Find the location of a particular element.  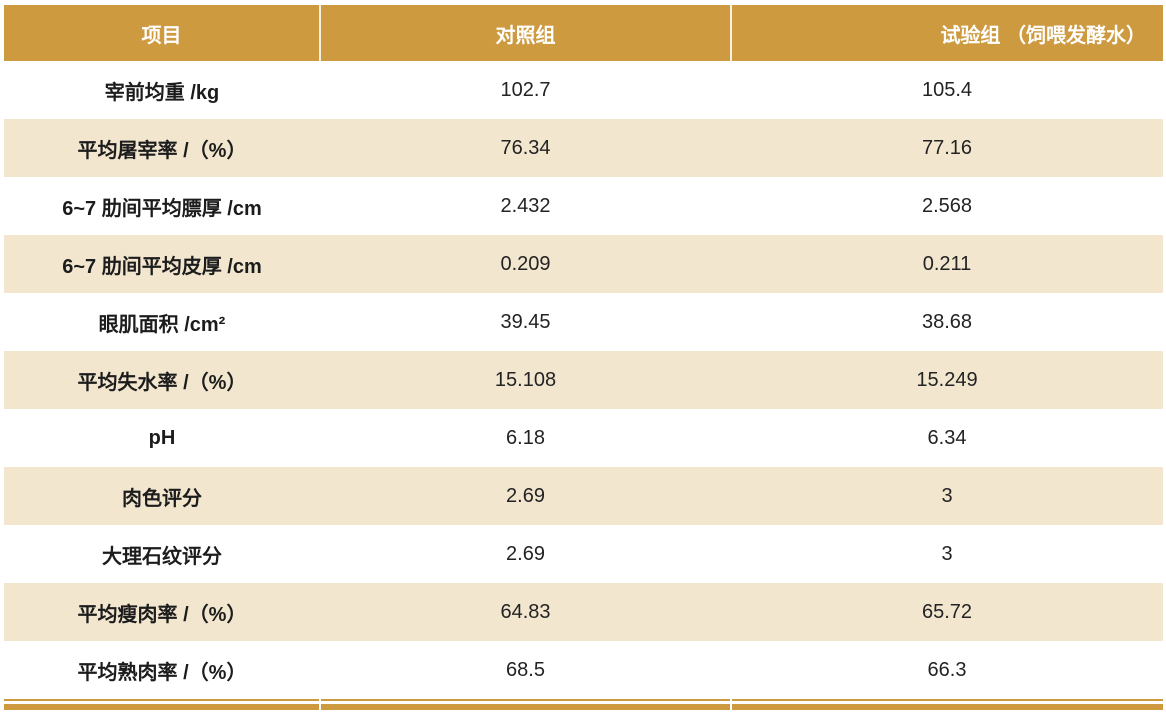

table-row: 平均瘦肉率 /（%） 64.83 65.72 is located at coordinates (583, 612).